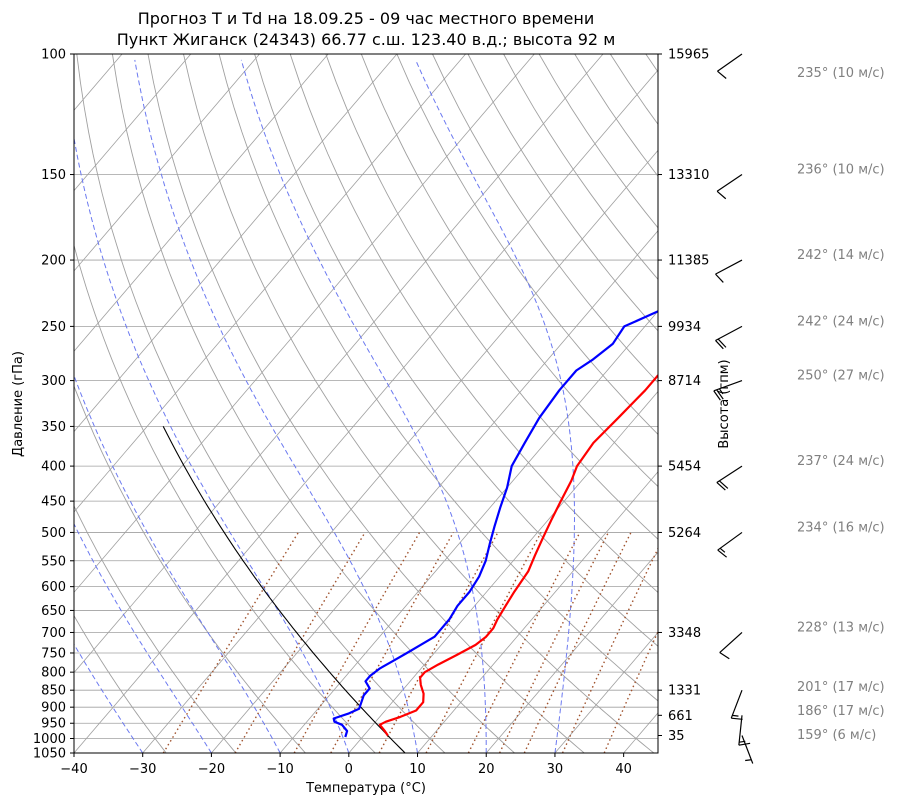  Describe the element at coordinates (349, 769) in the screenshot. I see `x-tick-label: 0` at that location.